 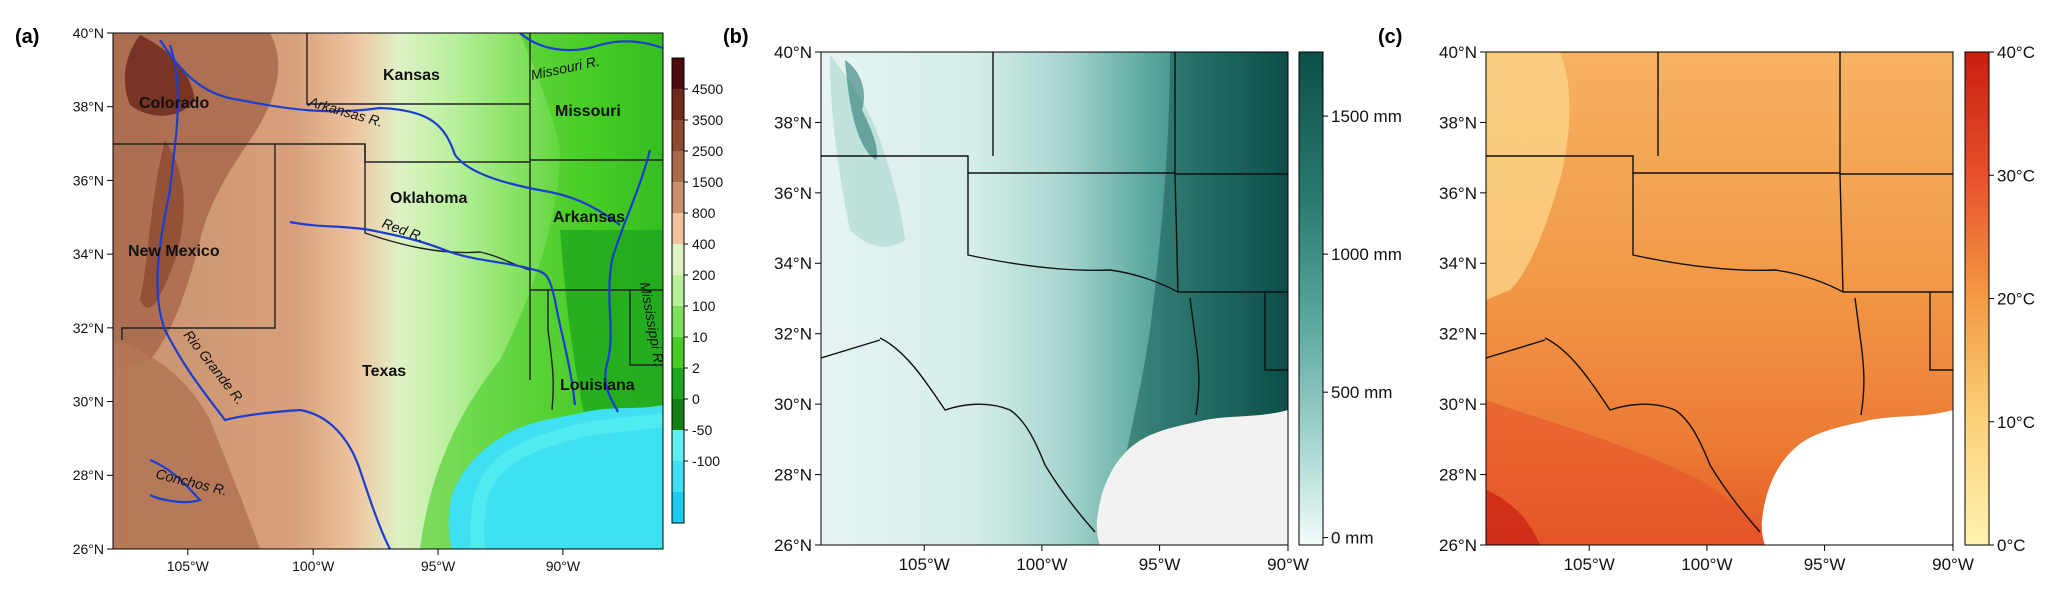 What do you see at coordinates (1513, 517) in the screenshot?
I see `temp-hottest` at bounding box center [1513, 517].